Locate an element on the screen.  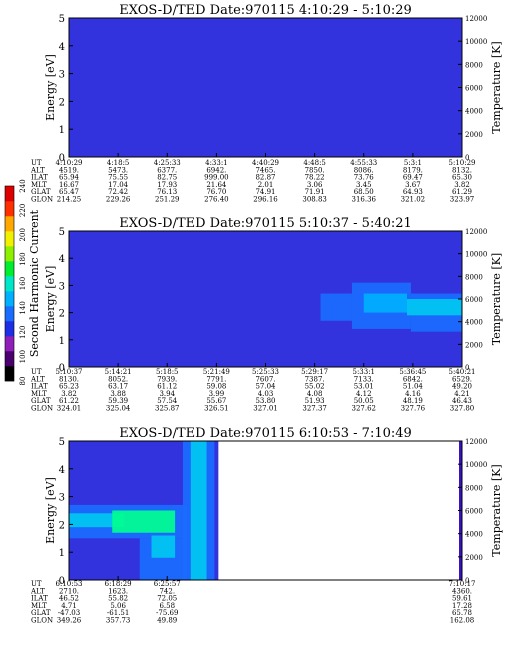
table-cell: 327.01 is located at coordinates (265, 409).